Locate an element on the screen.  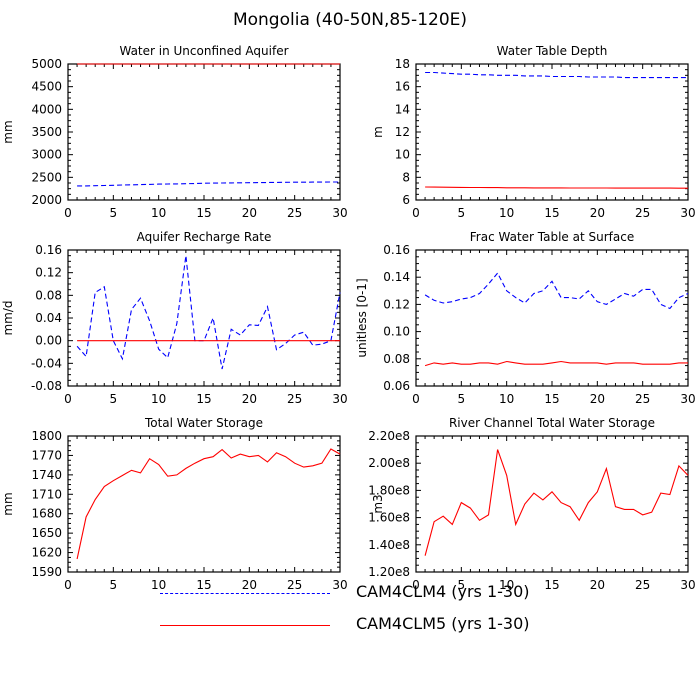
y-tick-label: 0.04 is located at coordinates (48, 318).